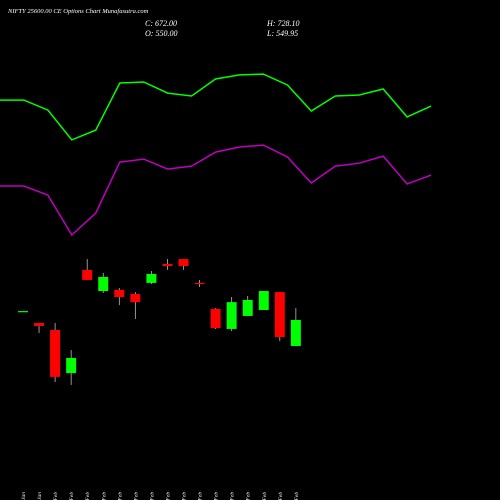 This screenshot has height=500, width=500. I want to click on x-tick-label: 17 Feb, so click(249, 496).